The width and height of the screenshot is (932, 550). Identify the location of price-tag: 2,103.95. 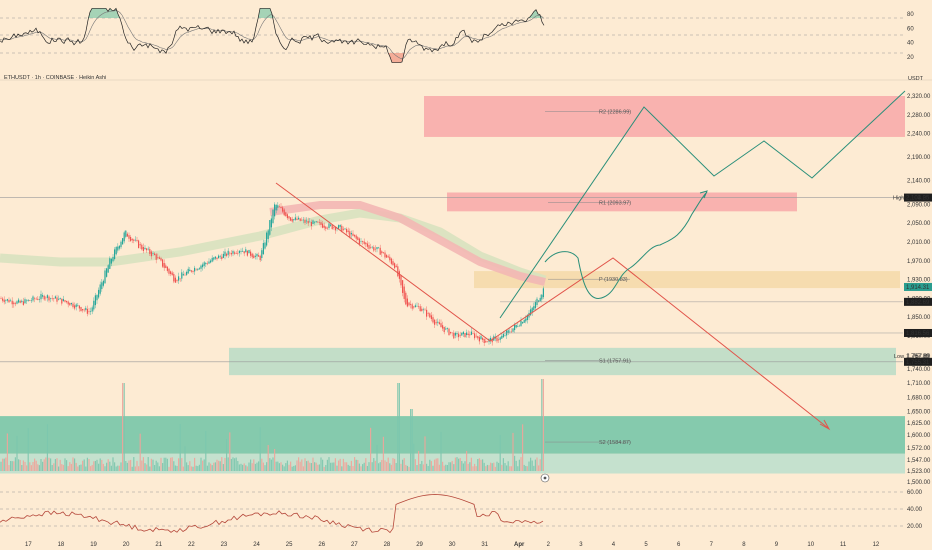
(918, 199).